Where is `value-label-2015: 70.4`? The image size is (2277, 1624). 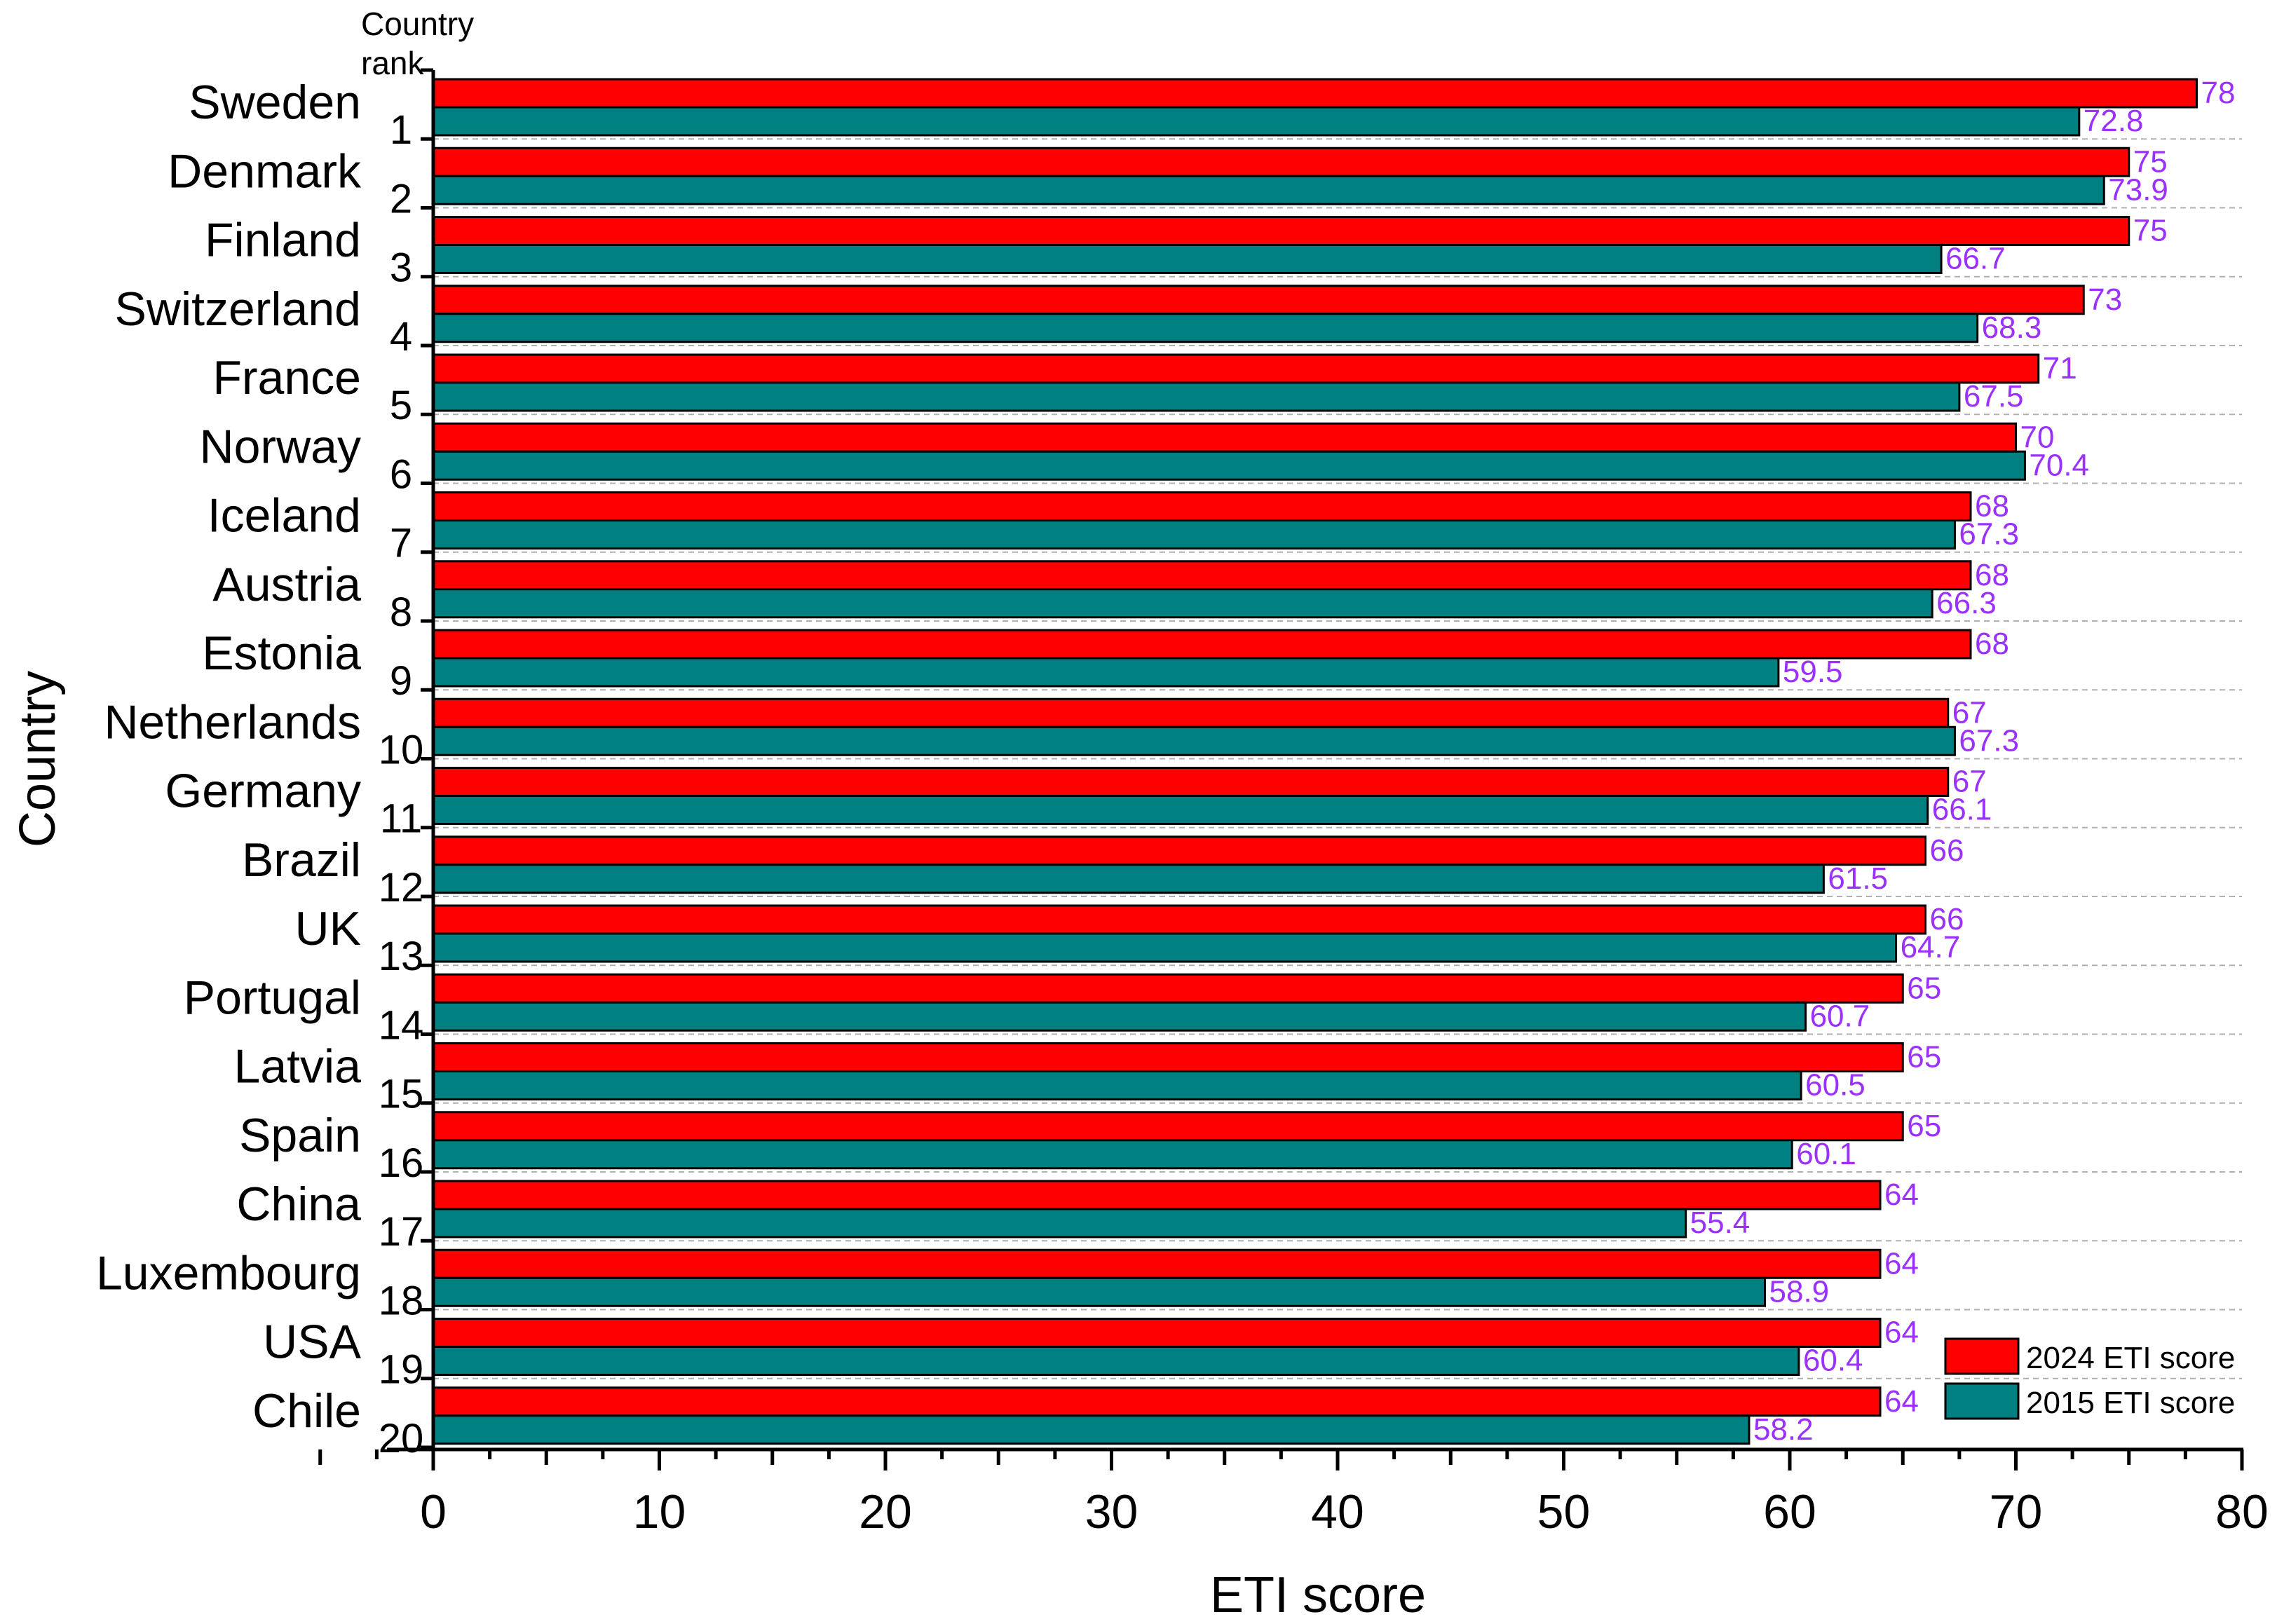
value-label-2015: 70.4 is located at coordinates (2059, 465).